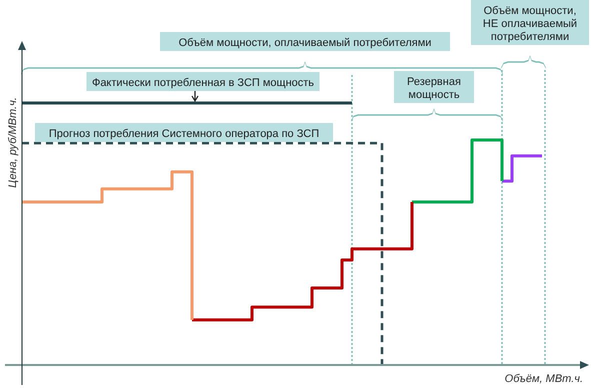 Image resolution: width=591 pixels, height=389 pixels. What do you see at coordinates (530, 24) in the screenshot?
I see `text: Объём мощности, НЕ оплачиваемый потребителями` at bounding box center [530, 24].